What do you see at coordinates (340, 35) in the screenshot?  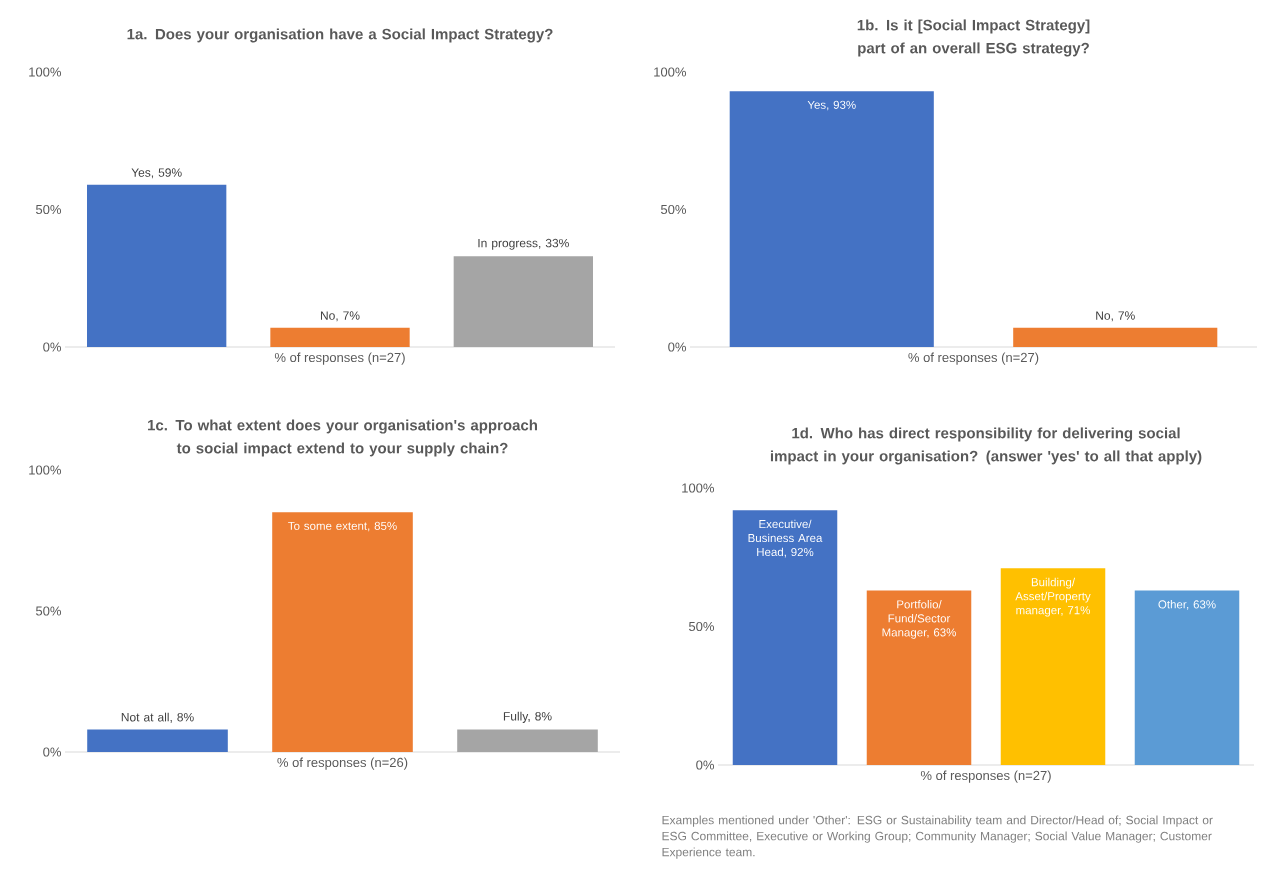 I see `chart-title: 1a. Does your organisation have a Social Impact Strategy?` at bounding box center [340, 35].